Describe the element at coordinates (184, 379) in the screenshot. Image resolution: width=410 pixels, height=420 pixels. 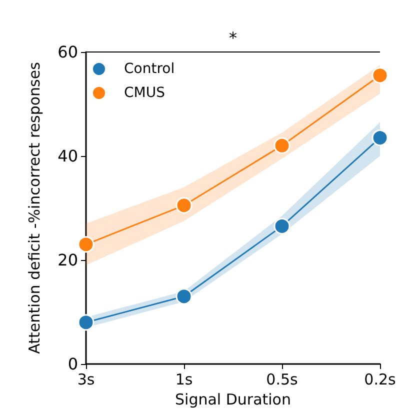
I see `x-tick-label: 1s` at that location.